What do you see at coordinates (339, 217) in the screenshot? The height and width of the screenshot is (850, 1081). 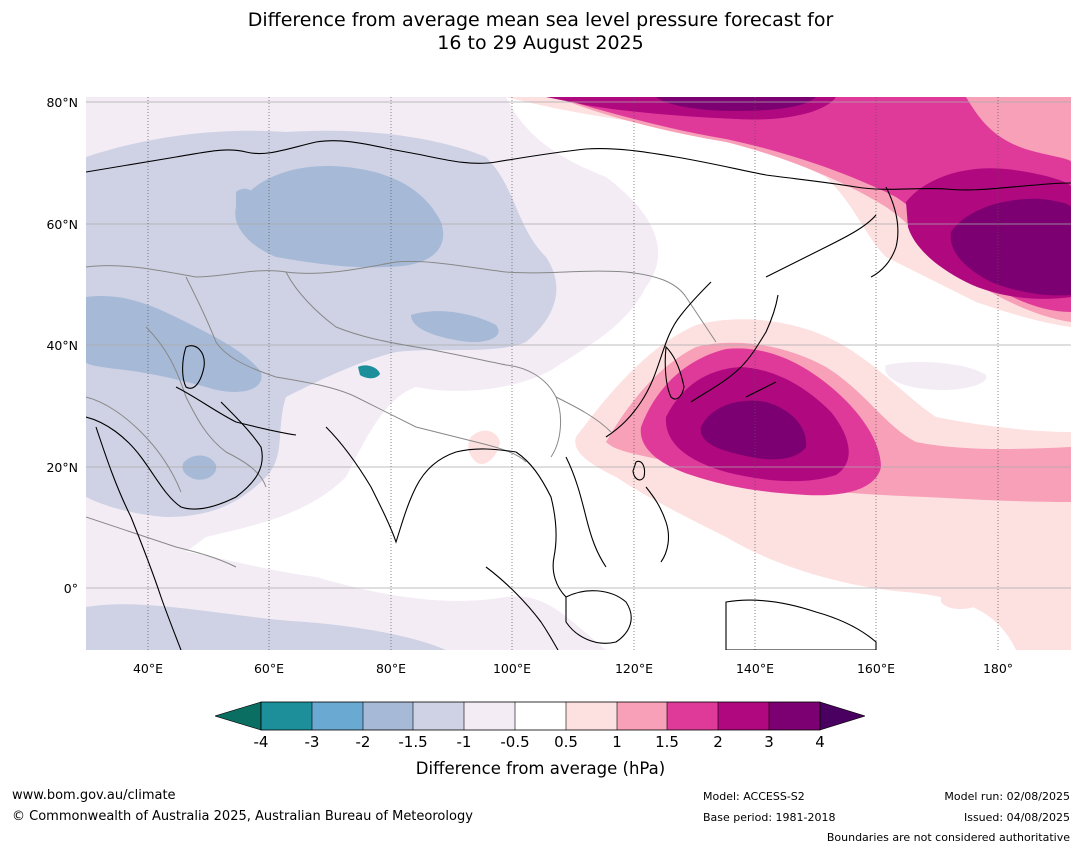 I see `anomaly-region-blue-grey-north` at bounding box center [339, 217].